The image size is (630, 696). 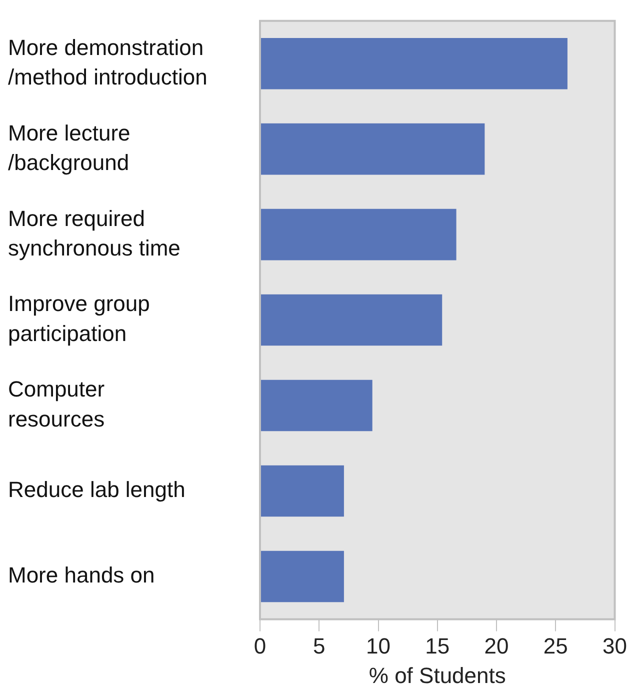 What do you see at coordinates (378, 645) in the screenshot?
I see `x-tick-label: 10` at bounding box center [378, 645].